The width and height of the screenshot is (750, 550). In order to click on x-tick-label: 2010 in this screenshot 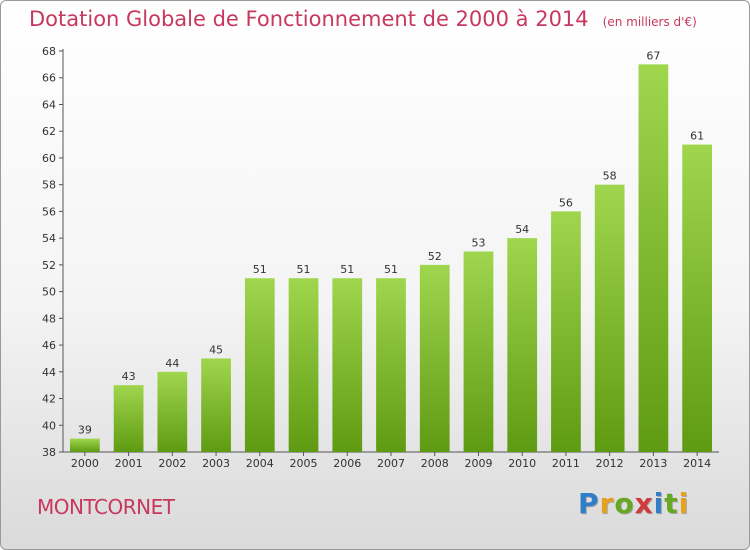, I will do `click(522, 463)`.